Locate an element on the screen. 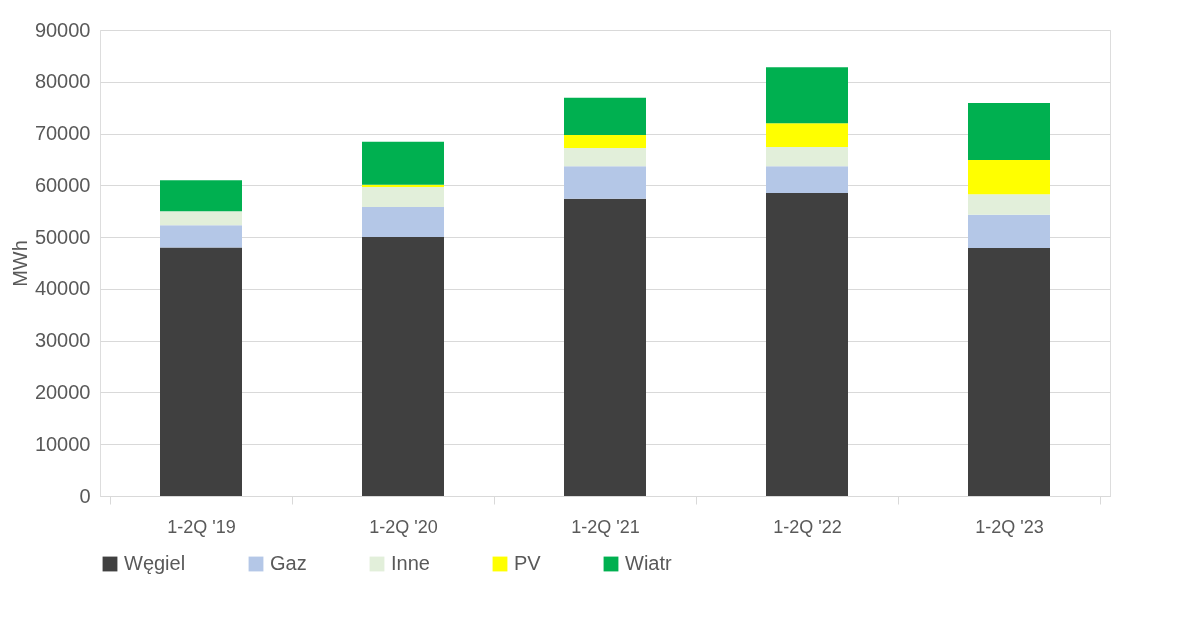  x-tick-label: 1-2Q '21 is located at coordinates (605, 526).